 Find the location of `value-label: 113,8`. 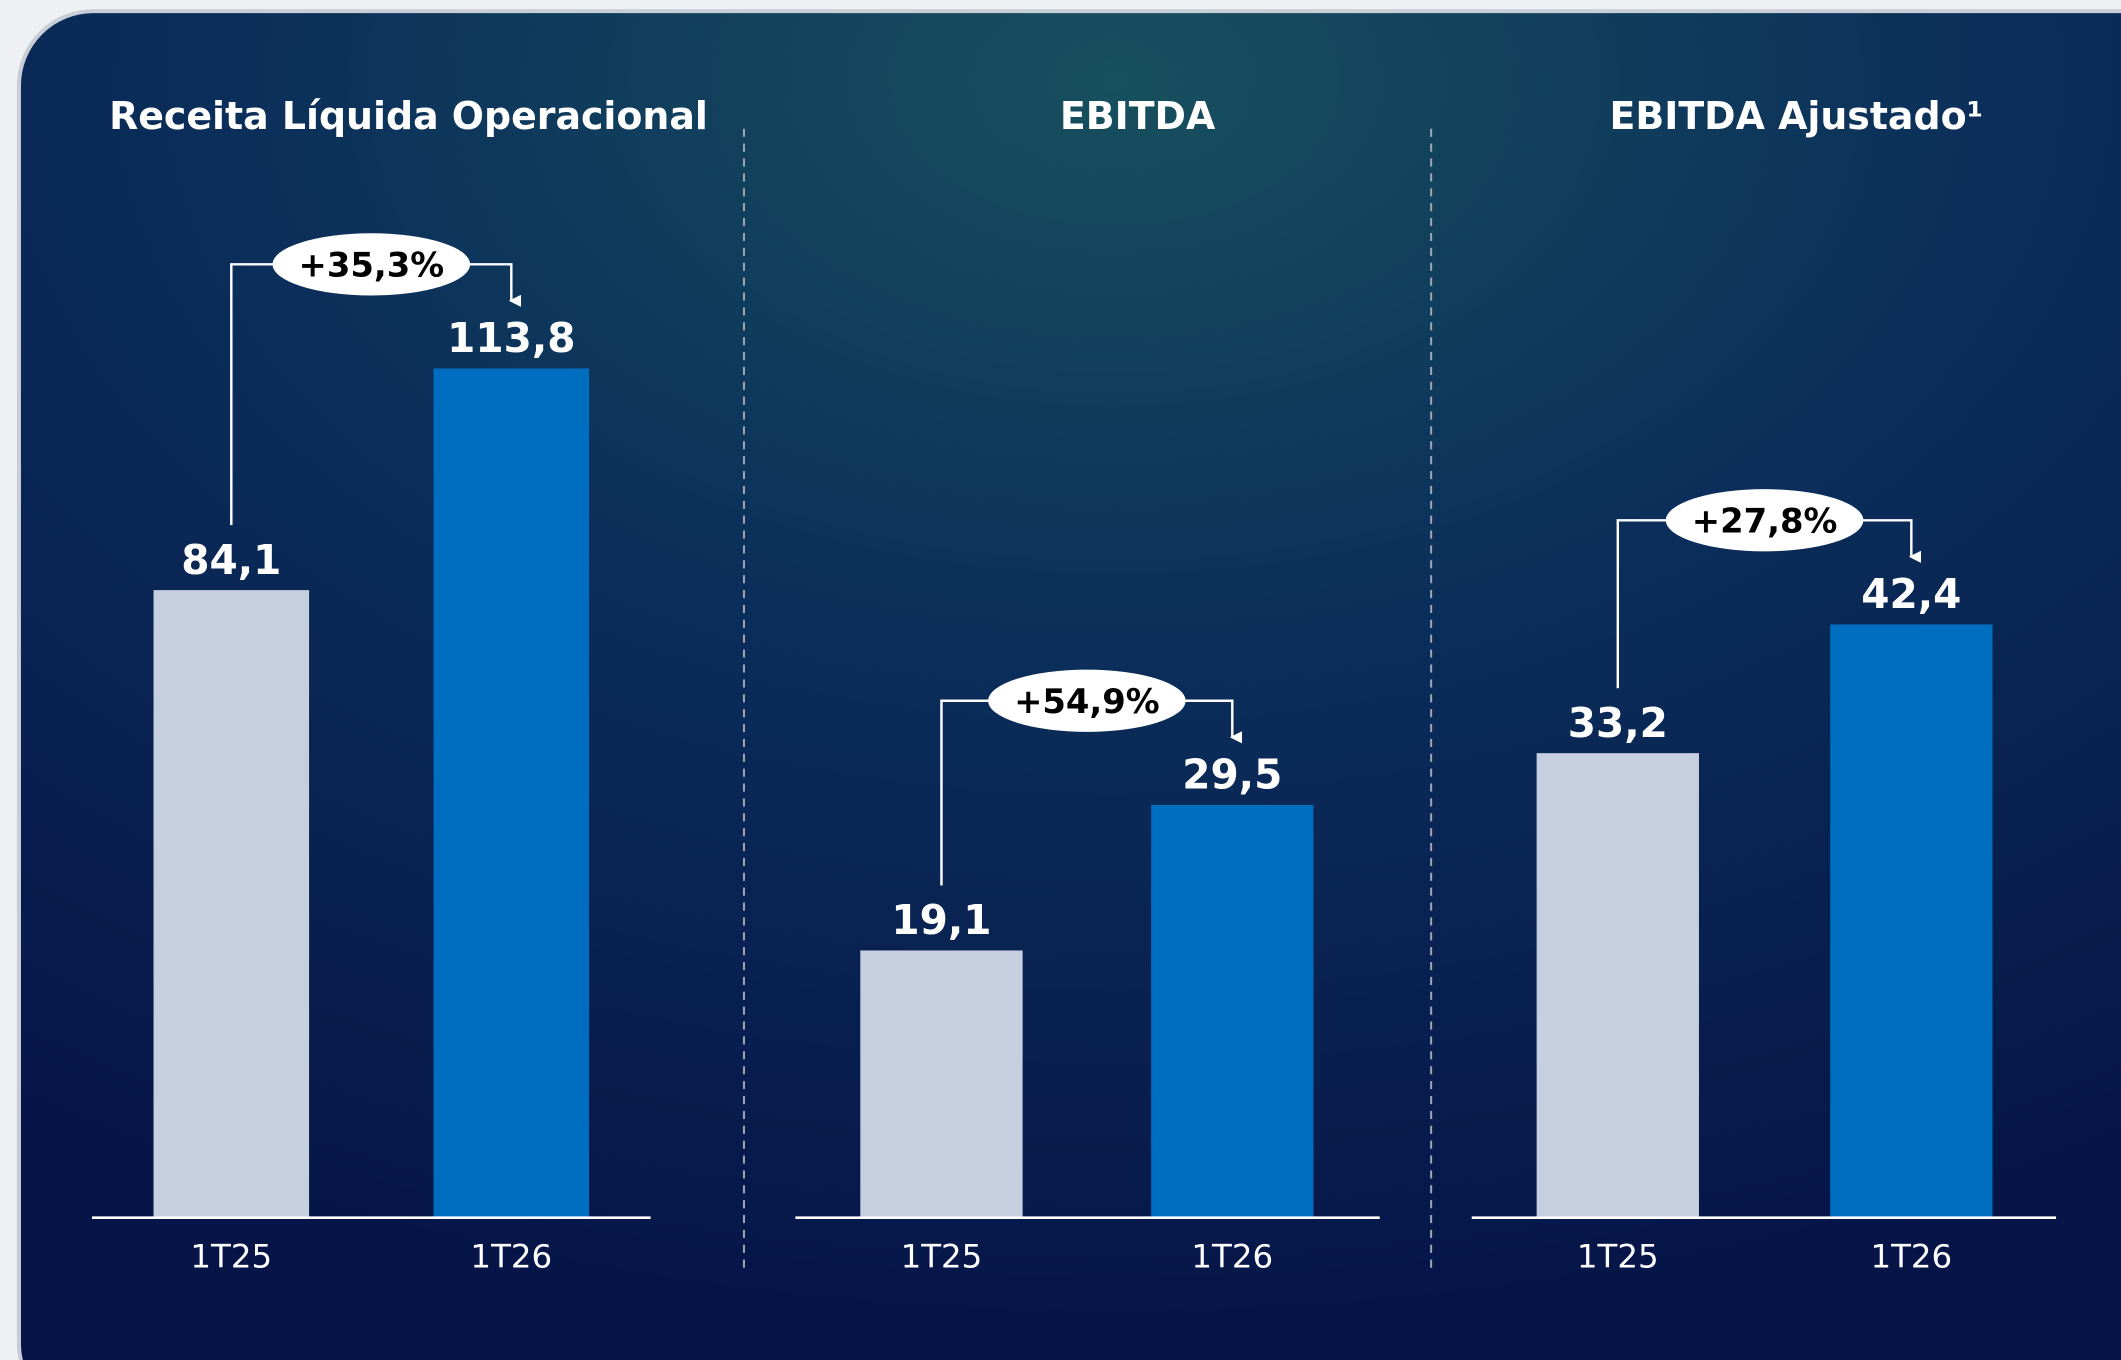

value-label: 113,8 is located at coordinates (511, 338).